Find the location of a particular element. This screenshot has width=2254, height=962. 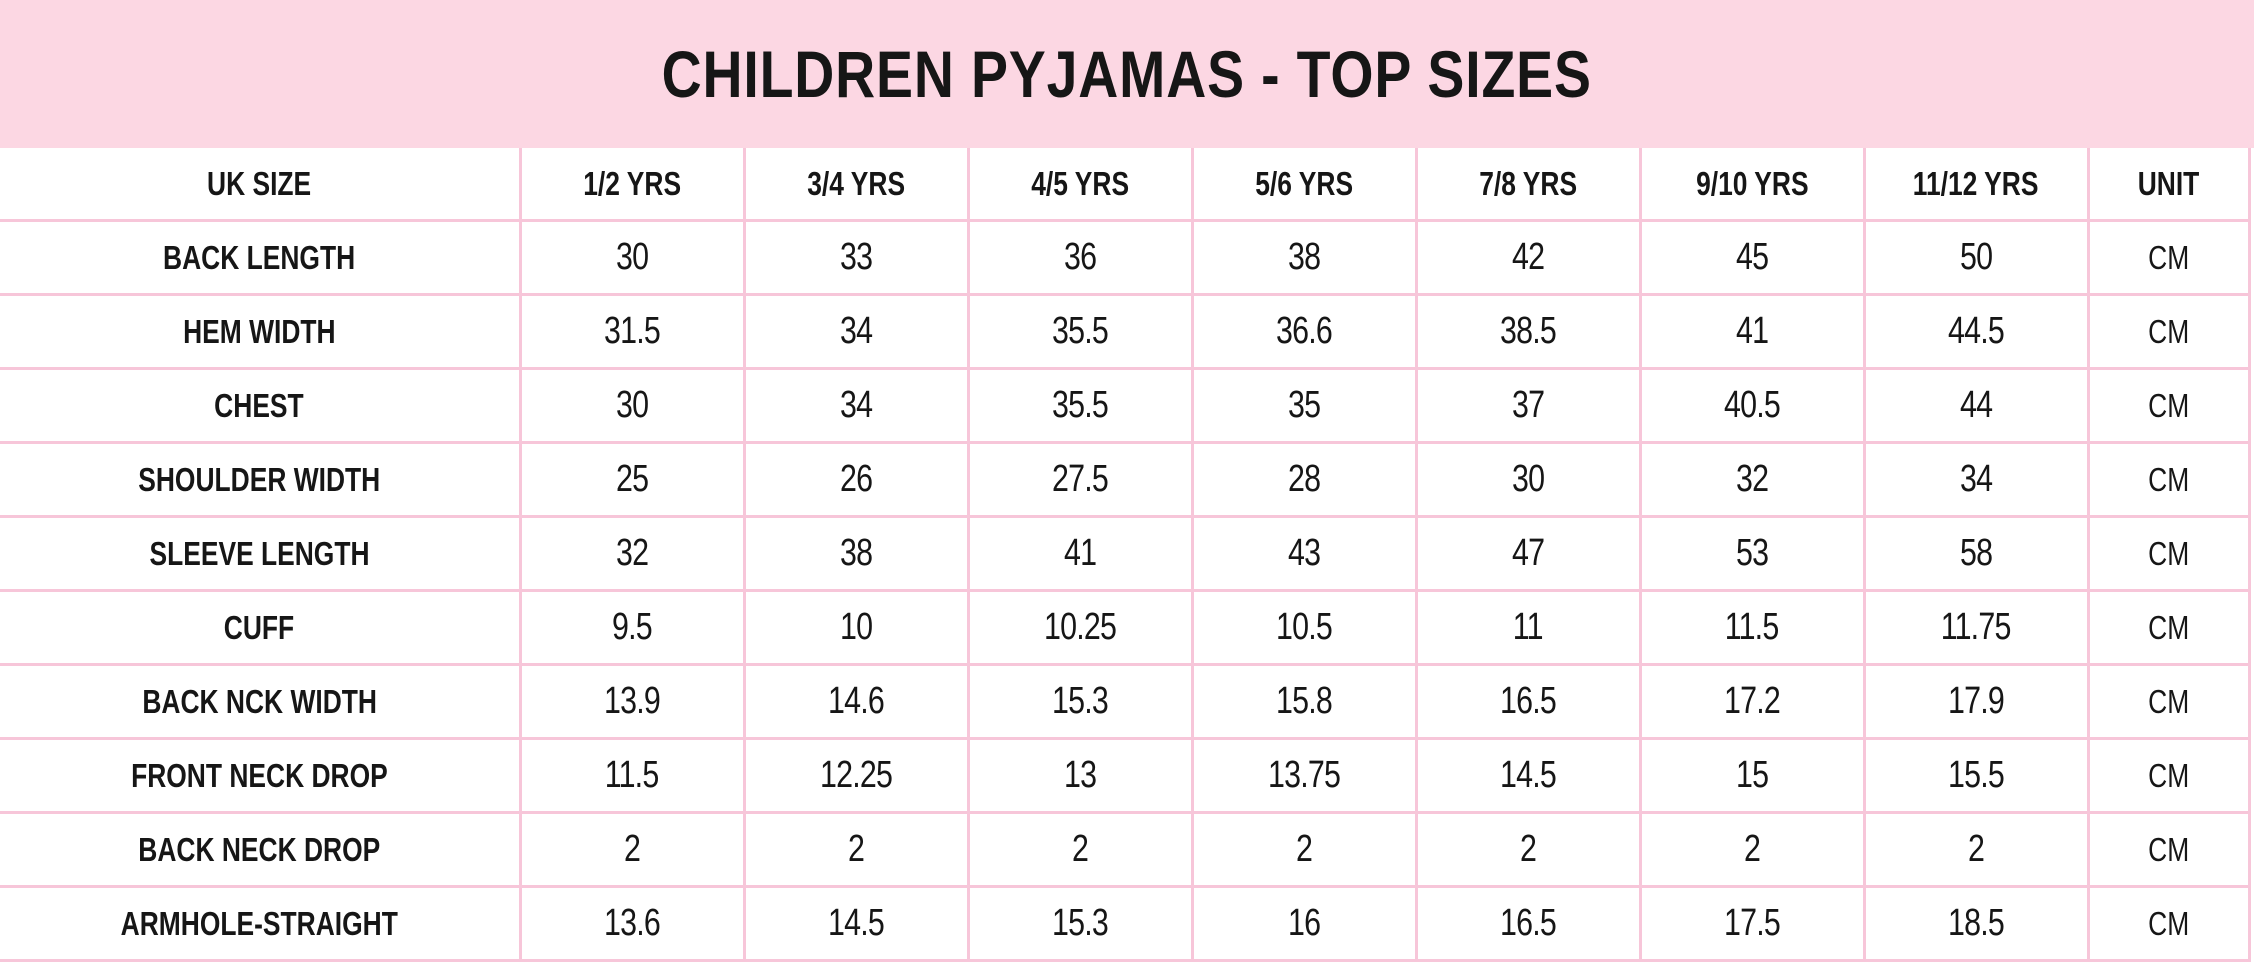

cell-value-text: 40.5 is located at coordinates (1752, 405).